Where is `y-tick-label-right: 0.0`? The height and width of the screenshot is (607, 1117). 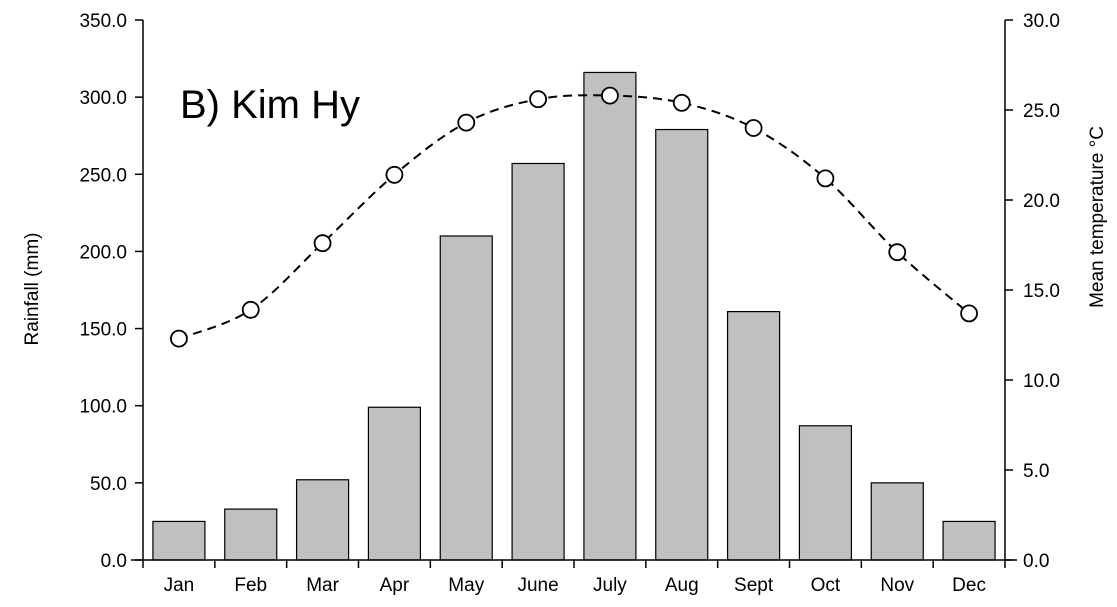
y-tick-label-right: 0.0 is located at coordinates (1036, 561).